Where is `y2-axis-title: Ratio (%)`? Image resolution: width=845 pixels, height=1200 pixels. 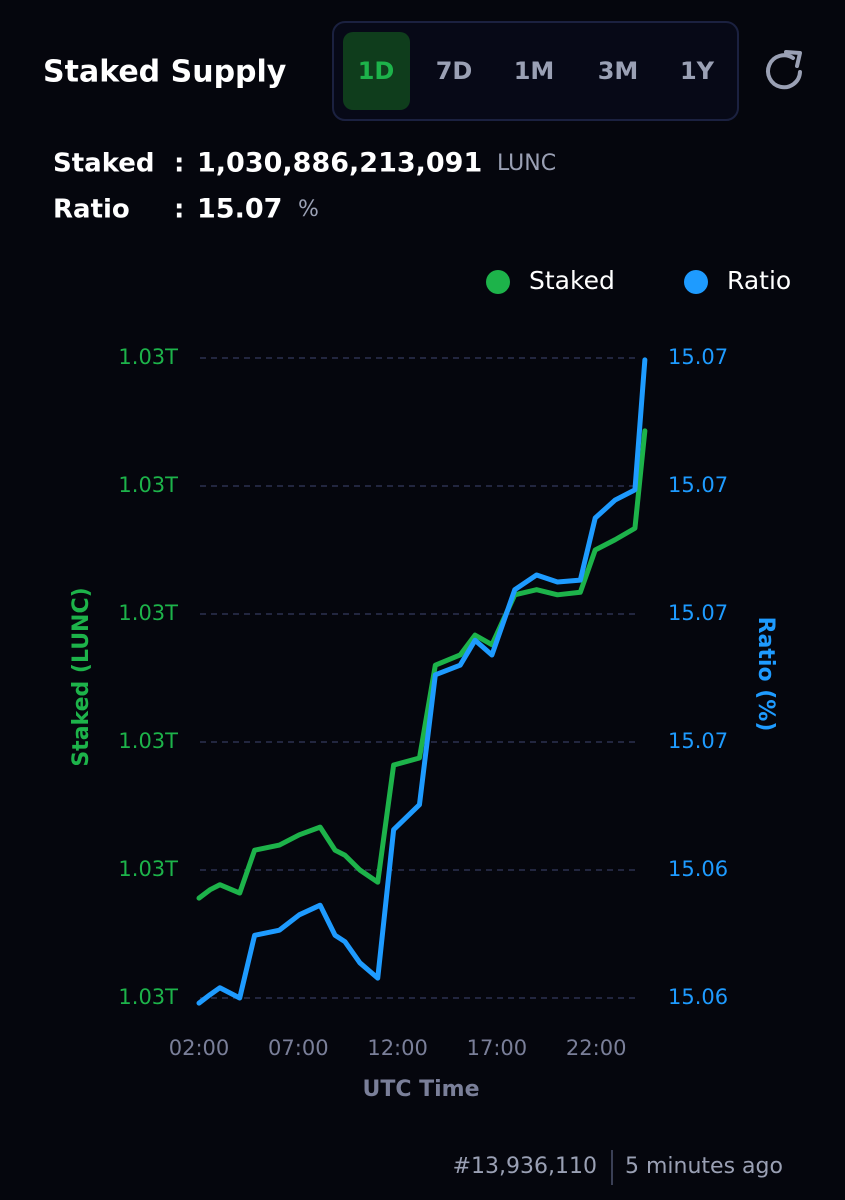
y2-axis-title: Ratio (%) is located at coordinates (765, 674).